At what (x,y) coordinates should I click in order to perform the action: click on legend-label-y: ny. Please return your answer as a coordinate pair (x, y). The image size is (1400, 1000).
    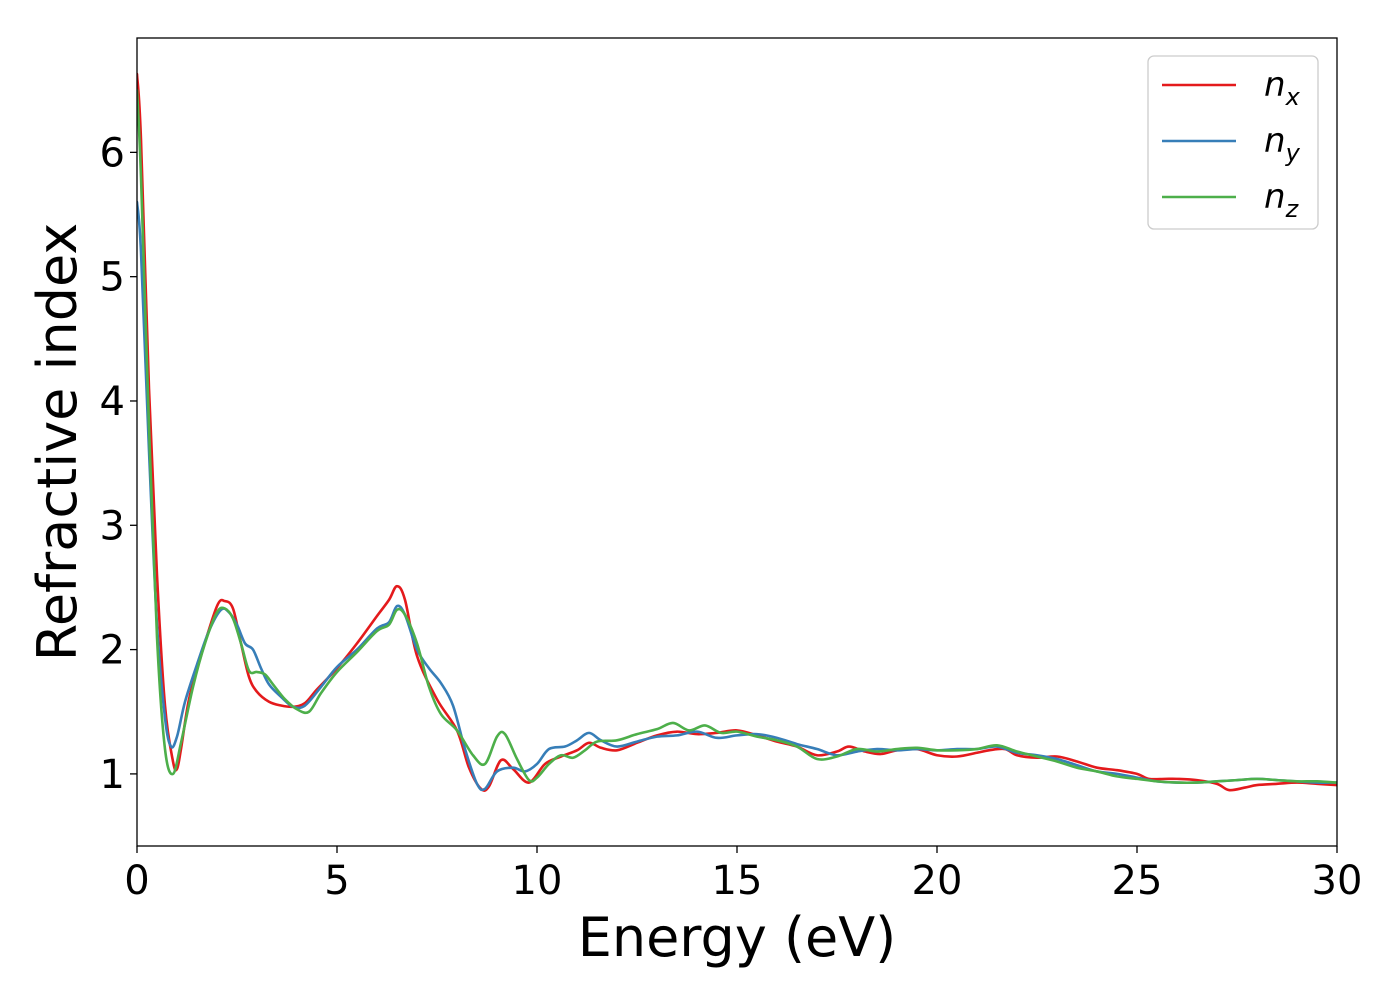
    Looking at the image, I should click on (1282, 144).